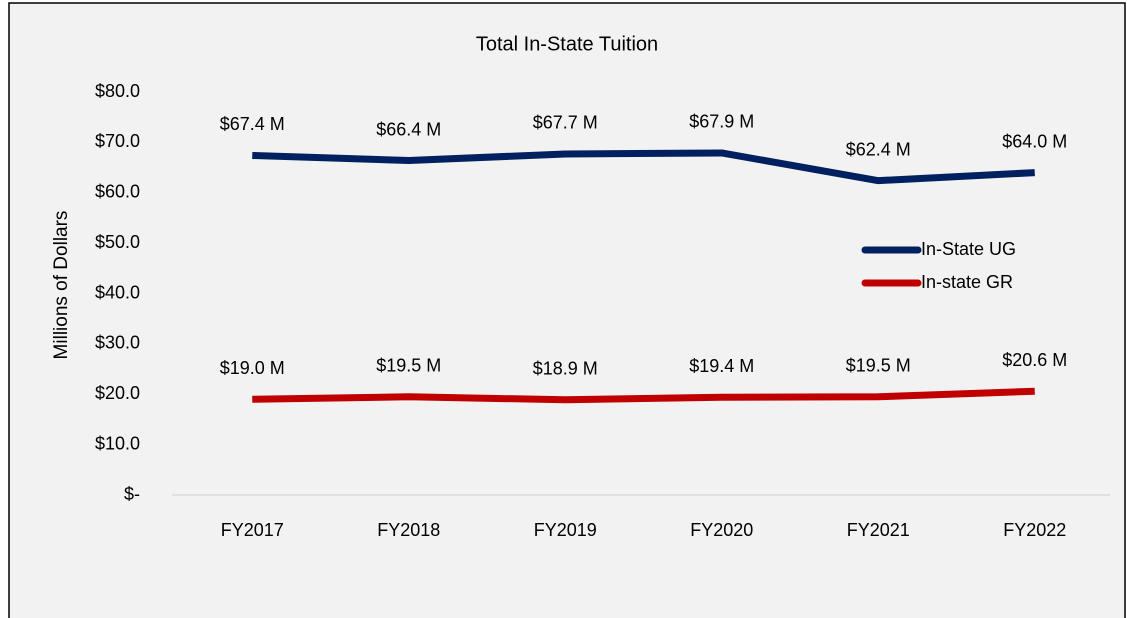  I want to click on data-label: $19.4 M, so click(721, 366).